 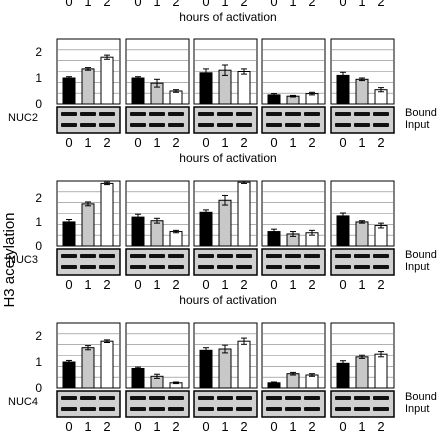 What do you see at coordinates (224, 4) in the screenshot?
I see `top-tick-label: 1` at bounding box center [224, 4].